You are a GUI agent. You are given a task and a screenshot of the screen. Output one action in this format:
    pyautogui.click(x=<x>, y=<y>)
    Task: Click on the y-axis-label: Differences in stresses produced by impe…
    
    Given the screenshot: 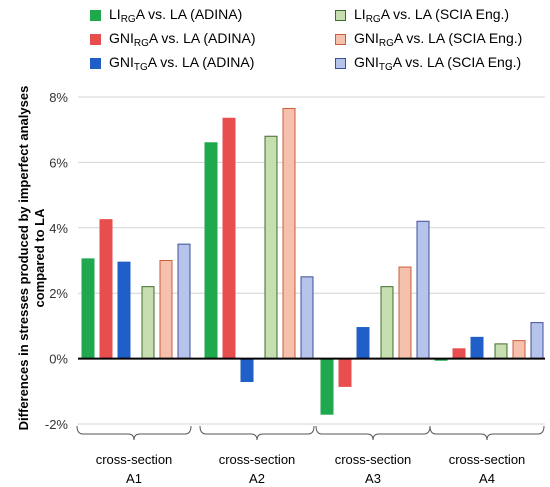 What is the action you would take?
    pyautogui.click(x=31, y=258)
    